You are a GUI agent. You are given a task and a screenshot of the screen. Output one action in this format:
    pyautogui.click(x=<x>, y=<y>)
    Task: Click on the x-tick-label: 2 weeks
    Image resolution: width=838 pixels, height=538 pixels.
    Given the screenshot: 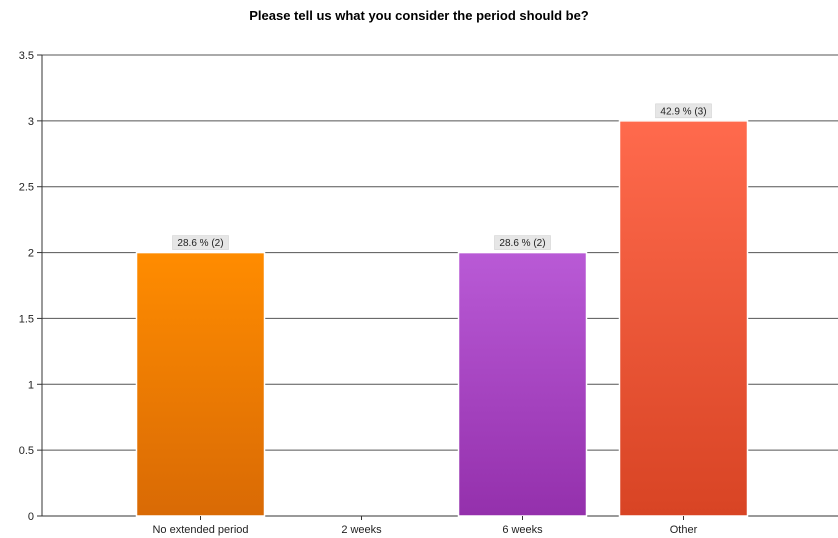 What is the action you would take?
    pyautogui.click(x=361, y=530)
    